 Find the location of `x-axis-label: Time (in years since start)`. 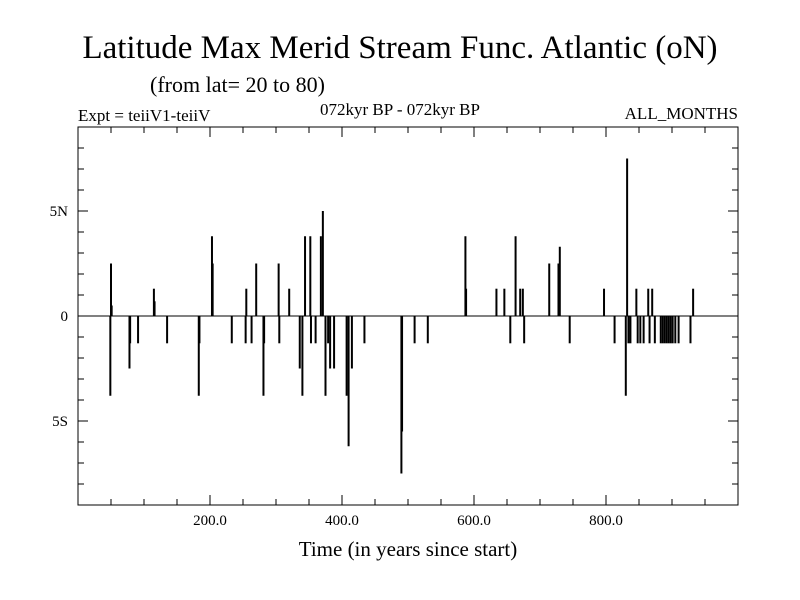

x-axis-label: Time (in years since start) is located at coordinates (408, 549).